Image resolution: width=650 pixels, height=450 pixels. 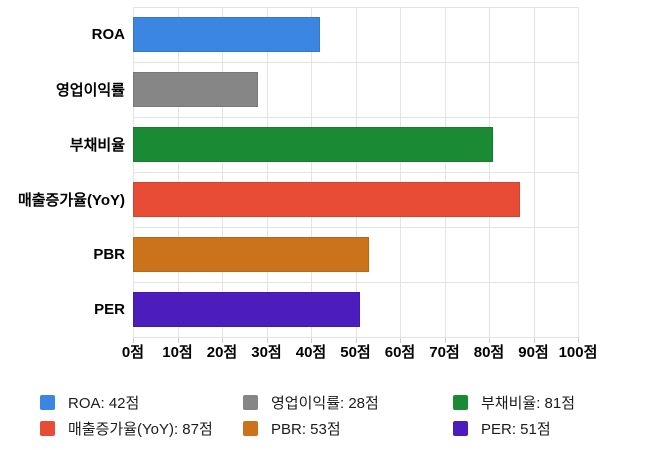 I want to click on x-tick-label: 70점, so click(x=444, y=352).